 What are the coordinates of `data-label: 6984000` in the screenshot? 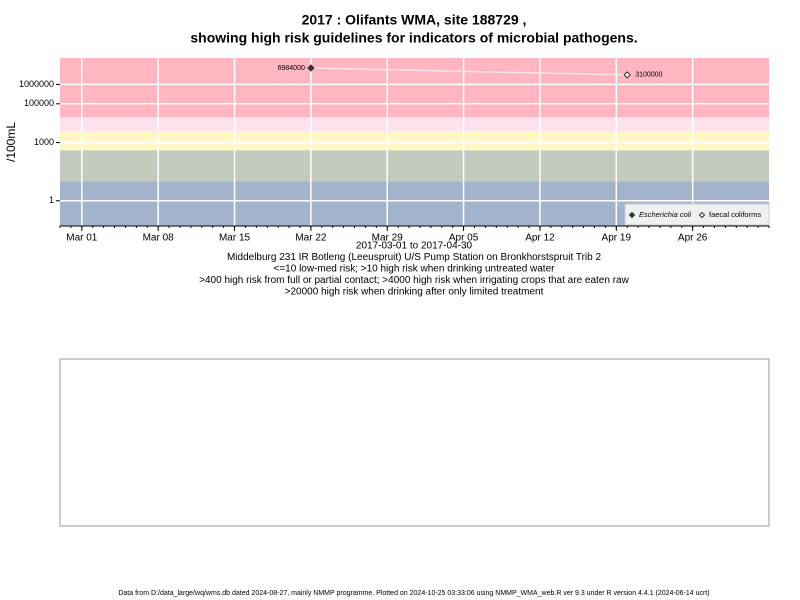 It's located at (291, 68).